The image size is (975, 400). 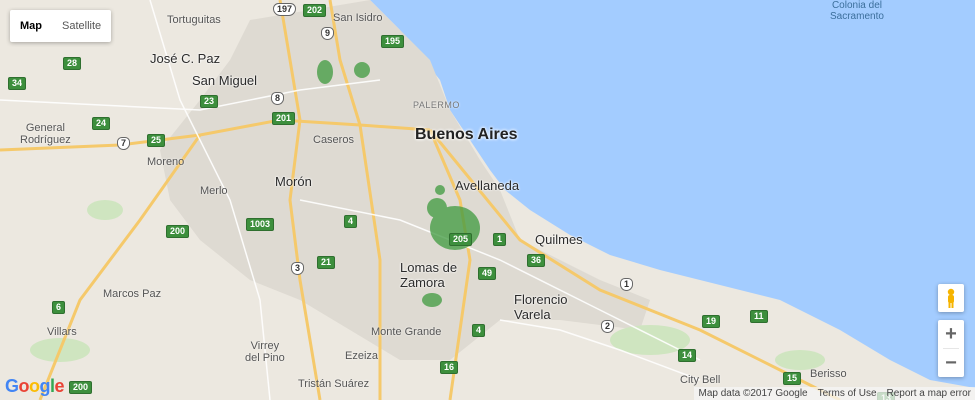 I want to click on route-shield-9: 9, so click(x=328, y=33).